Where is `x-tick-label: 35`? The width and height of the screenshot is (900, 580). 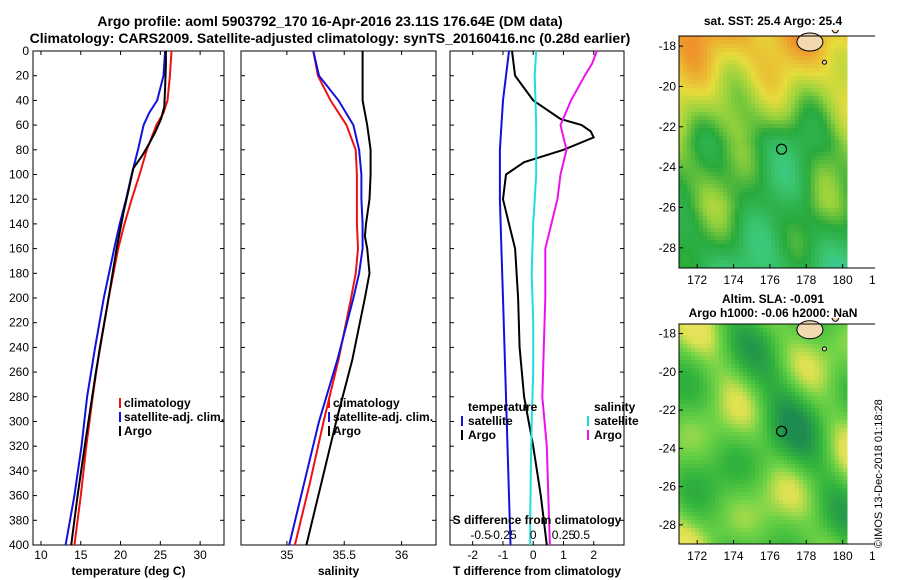
x-tick-label: 35 is located at coordinates (287, 555).